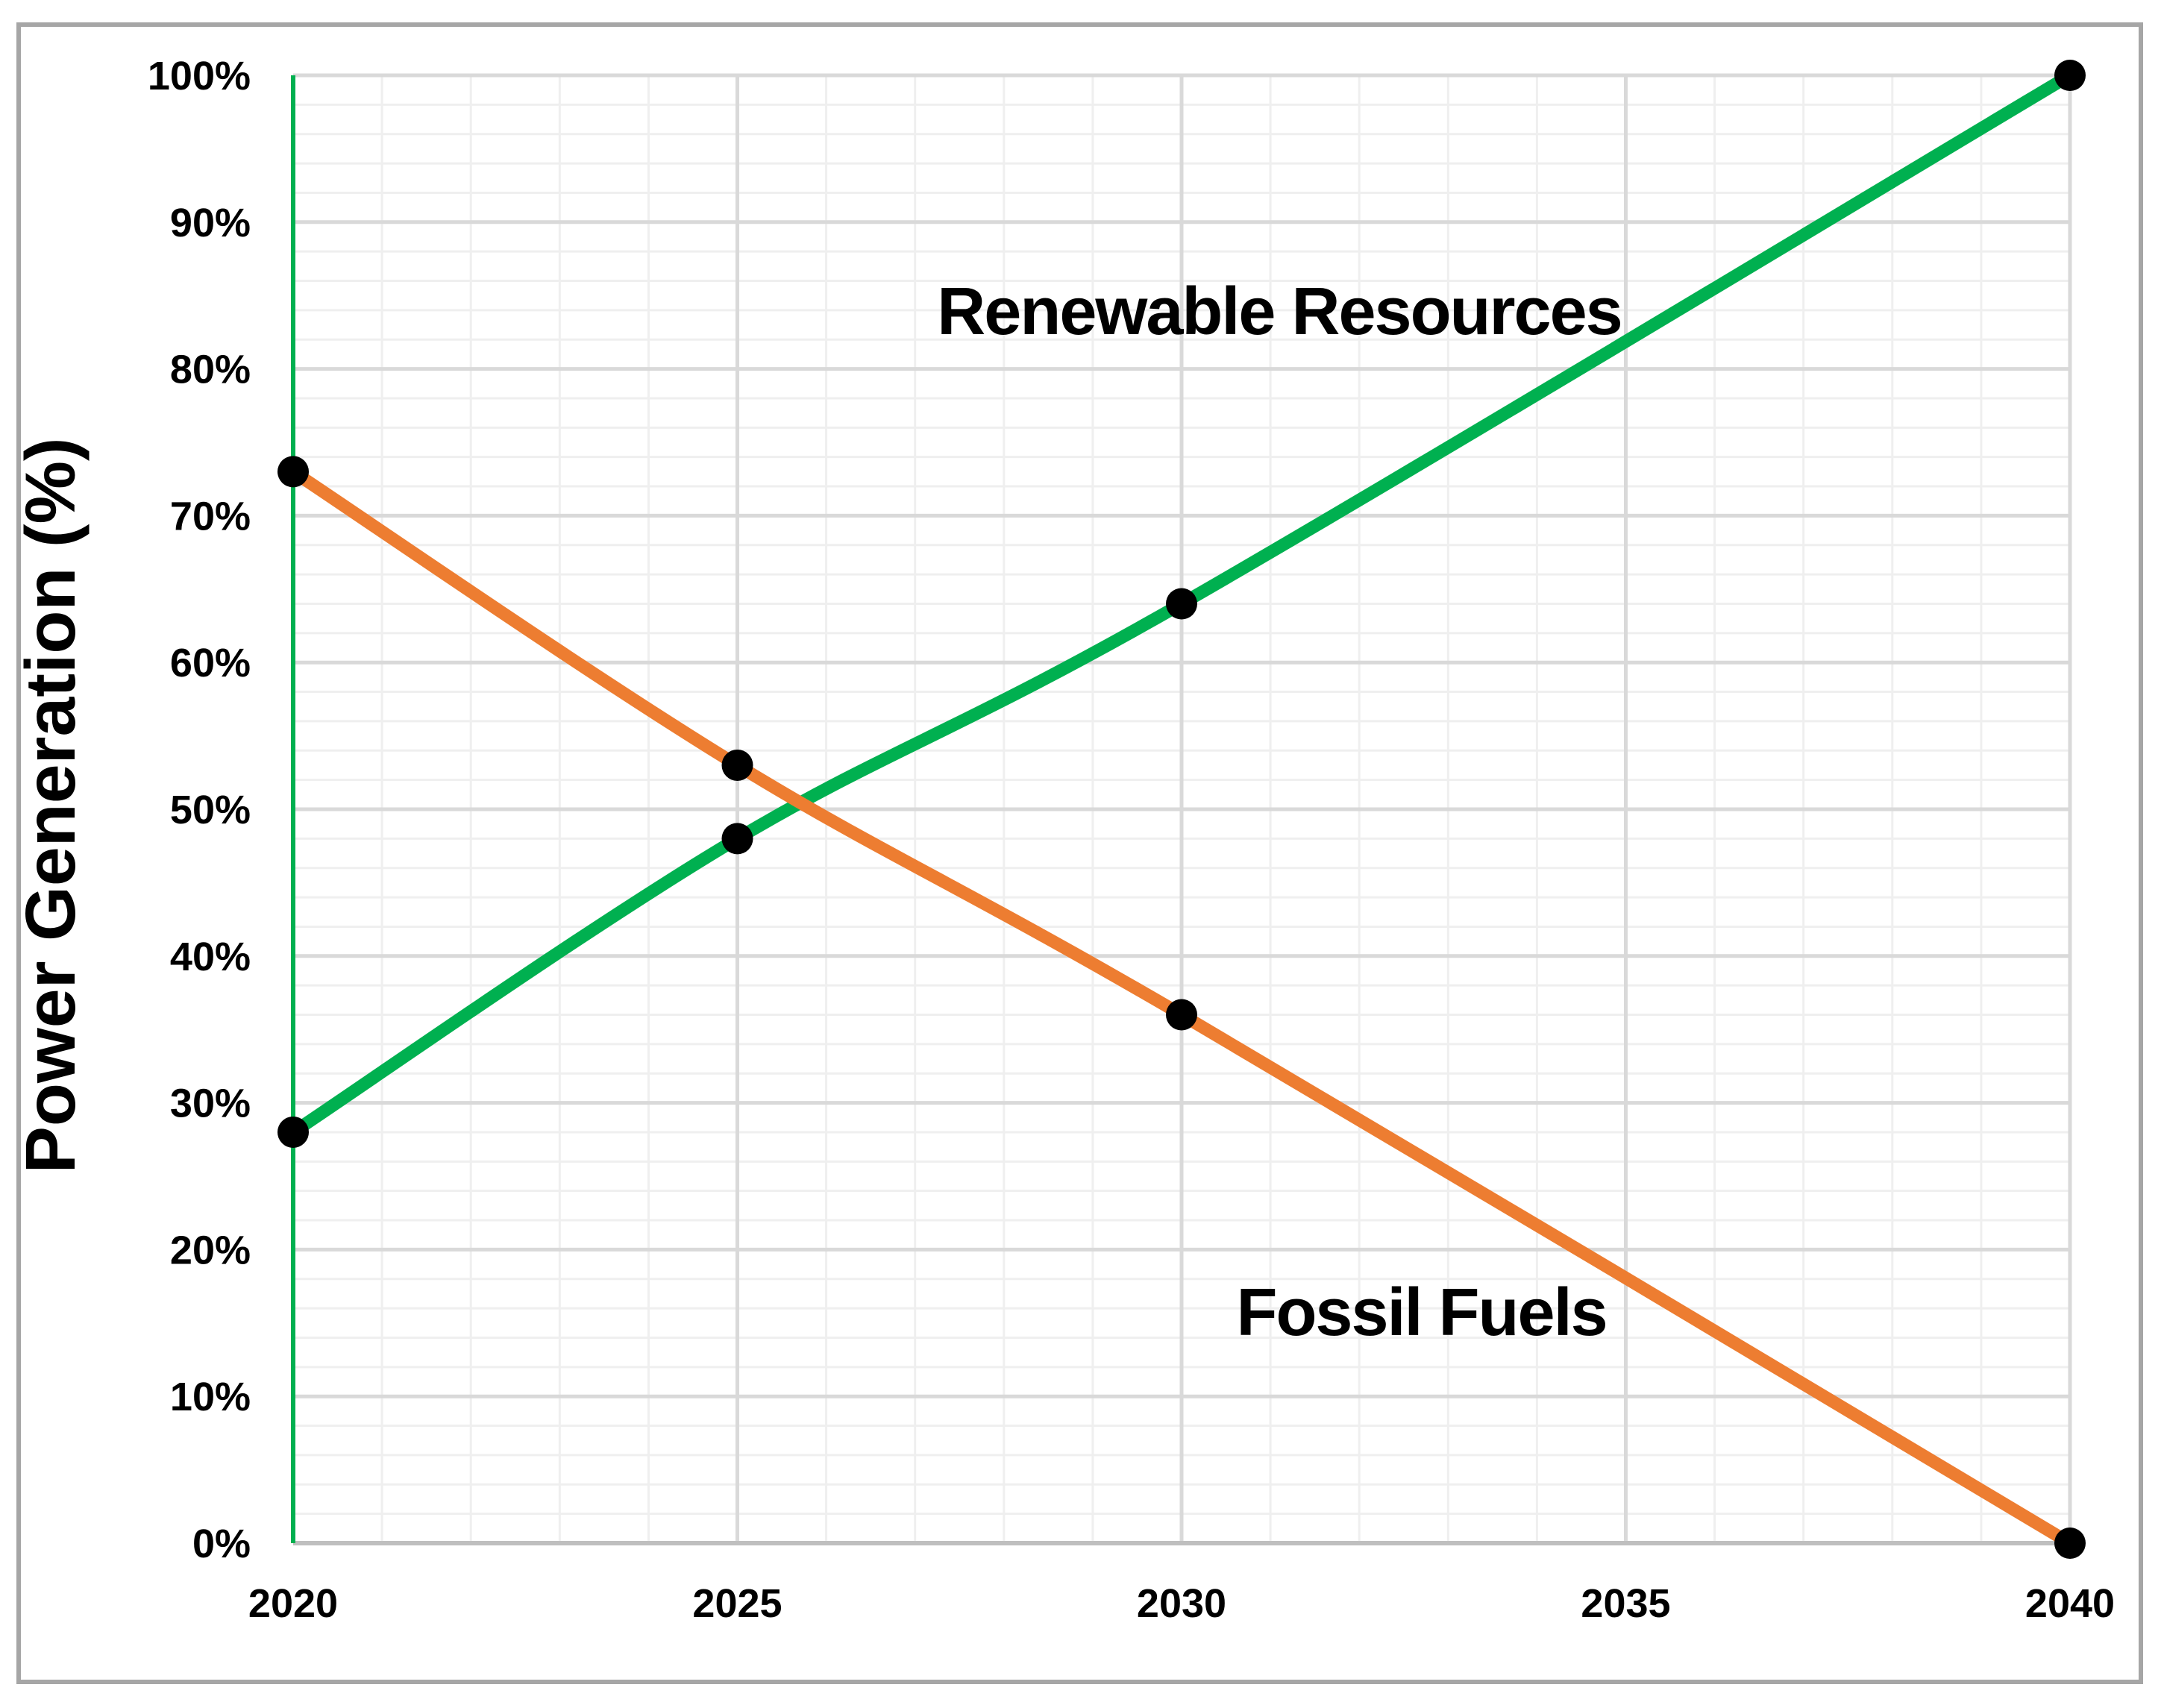  What do you see at coordinates (293, 1603) in the screenshot?
I see `x-tick-label: 2020` at bounding box center [293, 1603].